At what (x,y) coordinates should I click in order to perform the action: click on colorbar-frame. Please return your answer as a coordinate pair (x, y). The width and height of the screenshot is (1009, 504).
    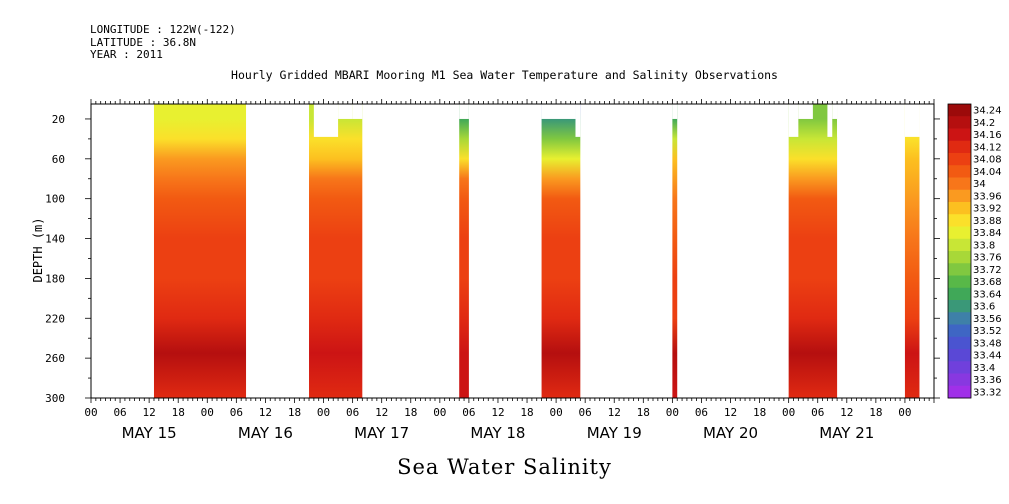
    Looking at the image, I should click on (959, 251).